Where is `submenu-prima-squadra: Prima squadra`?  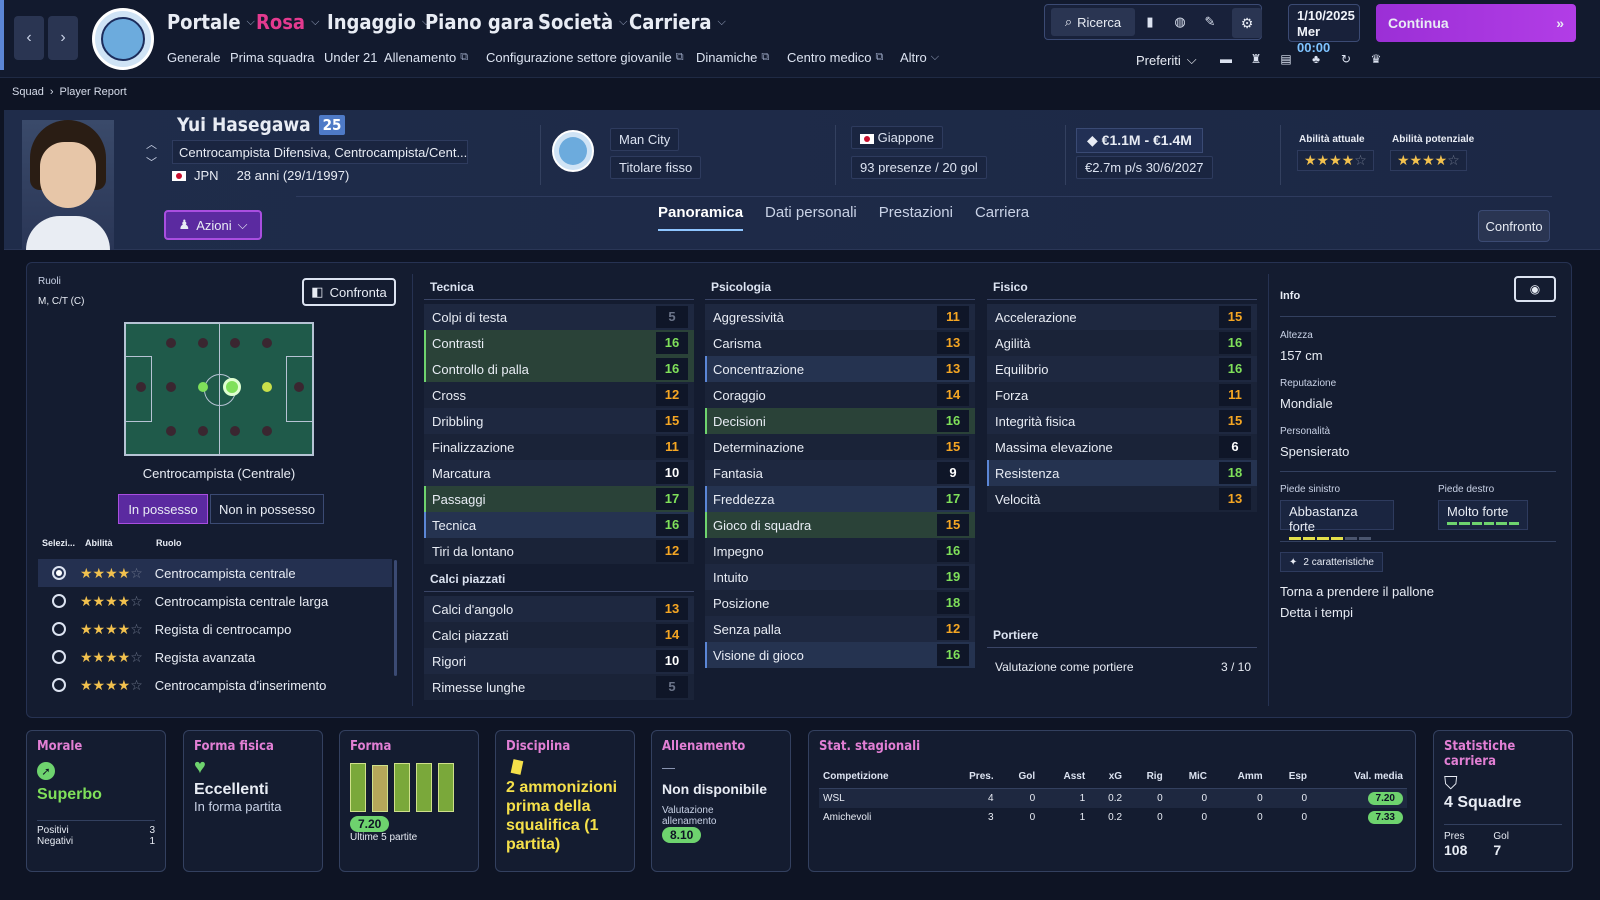
submenu-prima-squadra: Prima squadra is located at coordinates (272, 57).